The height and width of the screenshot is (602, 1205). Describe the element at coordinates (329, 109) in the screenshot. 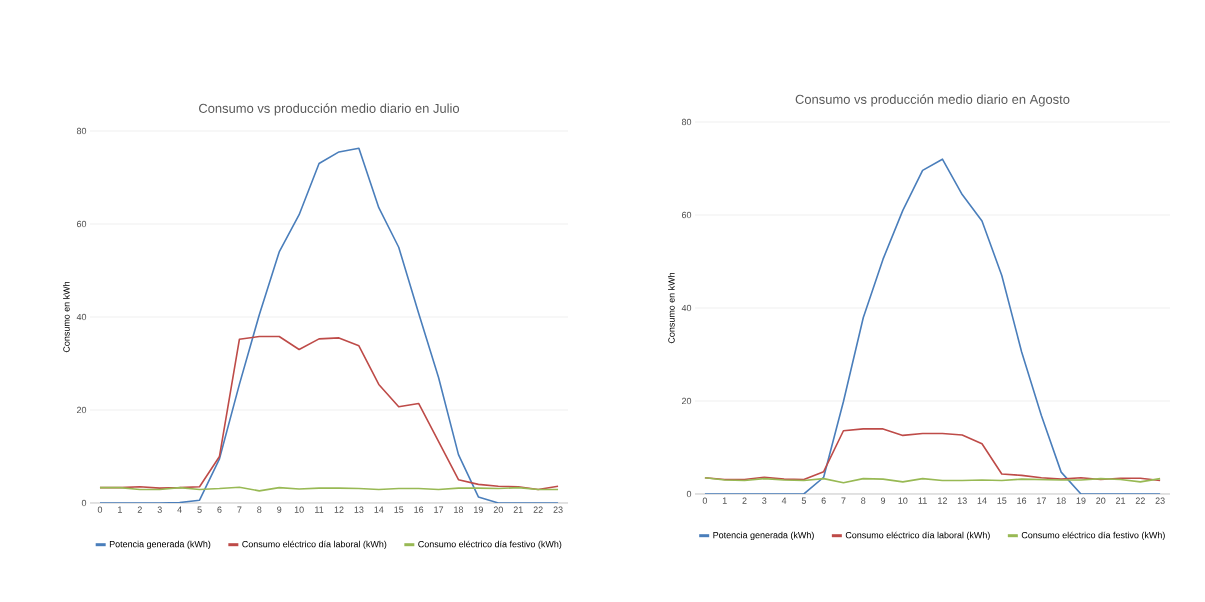

I see `chart-title: Consumo vs producción medio diario en Julio` at that location.